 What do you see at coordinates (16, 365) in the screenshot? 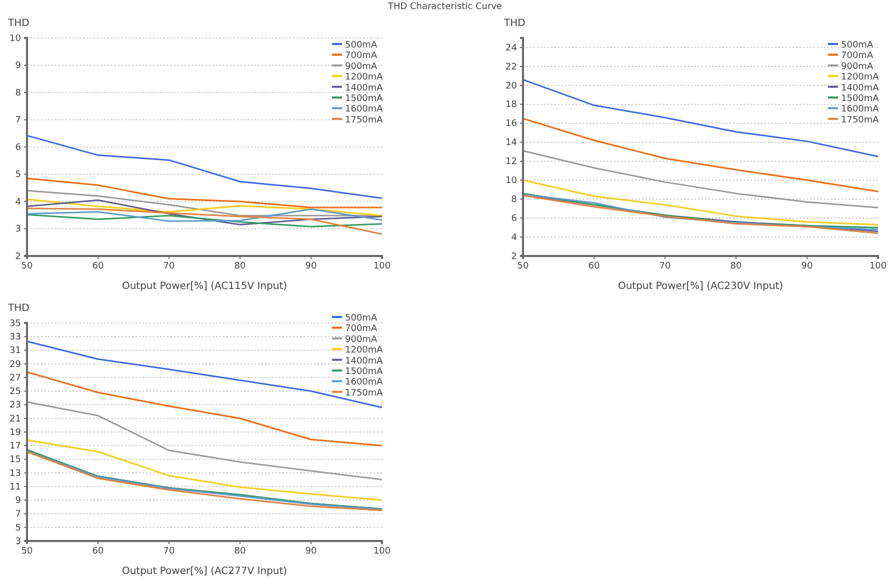
I see `y-tick-label: 29` at bounding box center [16, 365].